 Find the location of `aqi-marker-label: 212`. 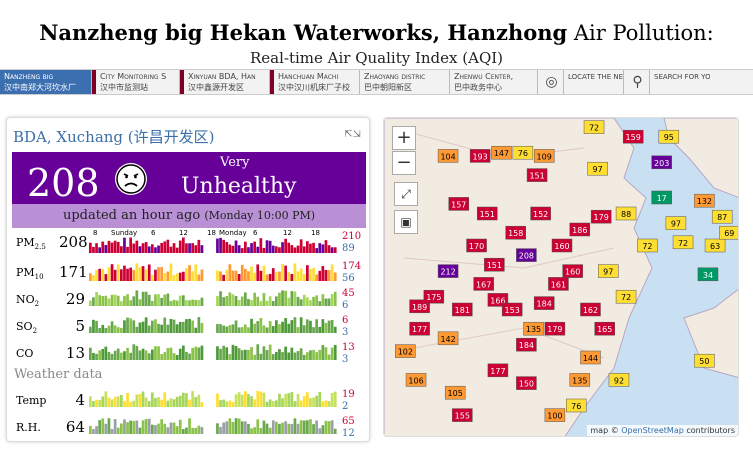

aqi-marker-label: 212 is located at coordinates (447, 272).